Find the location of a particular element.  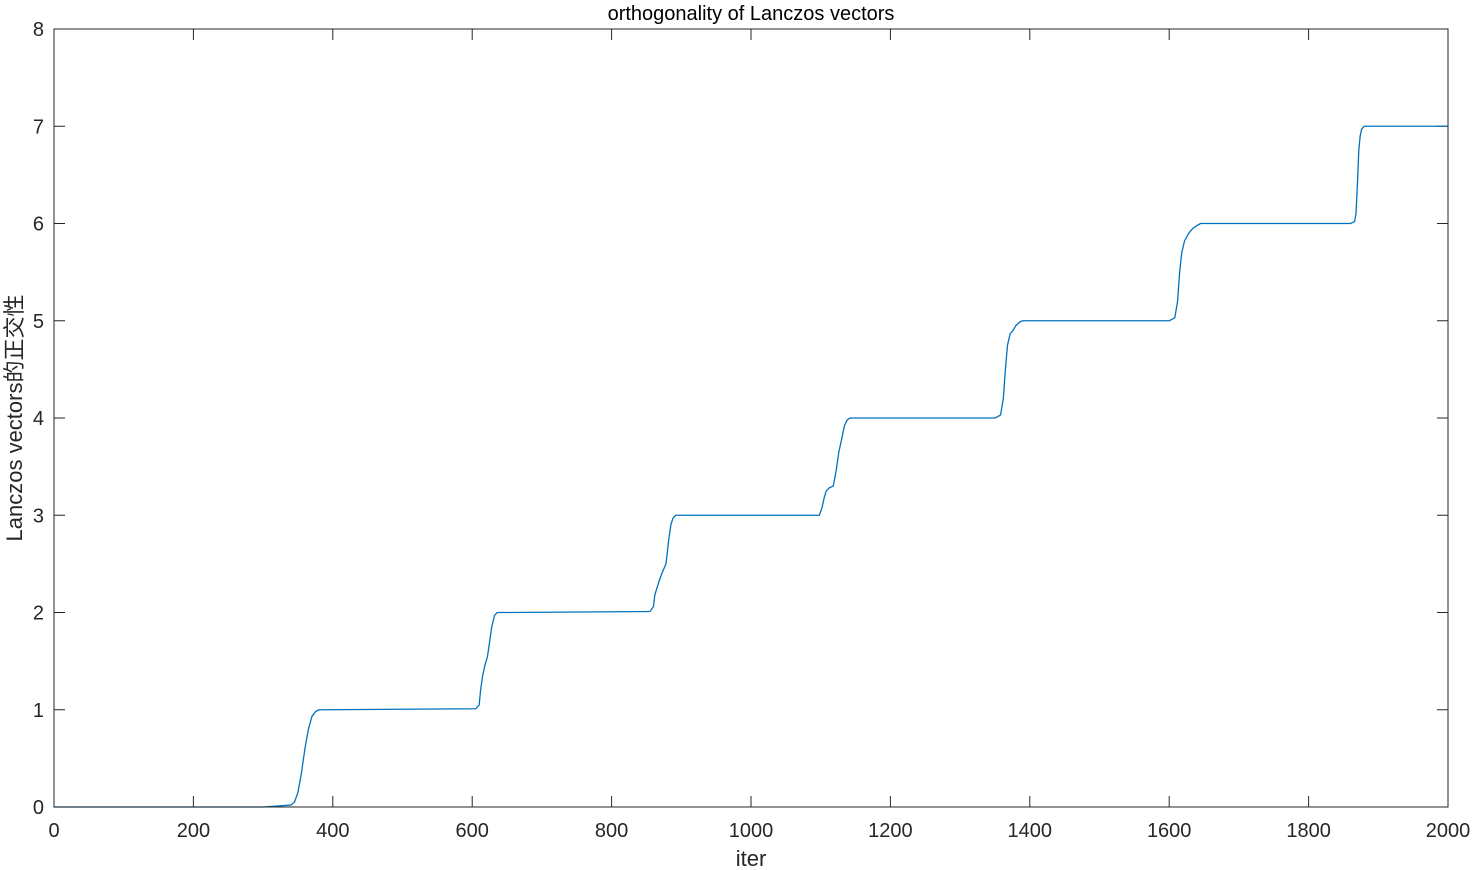

x-tick-label: 400 is located at coordinates (332, 831).